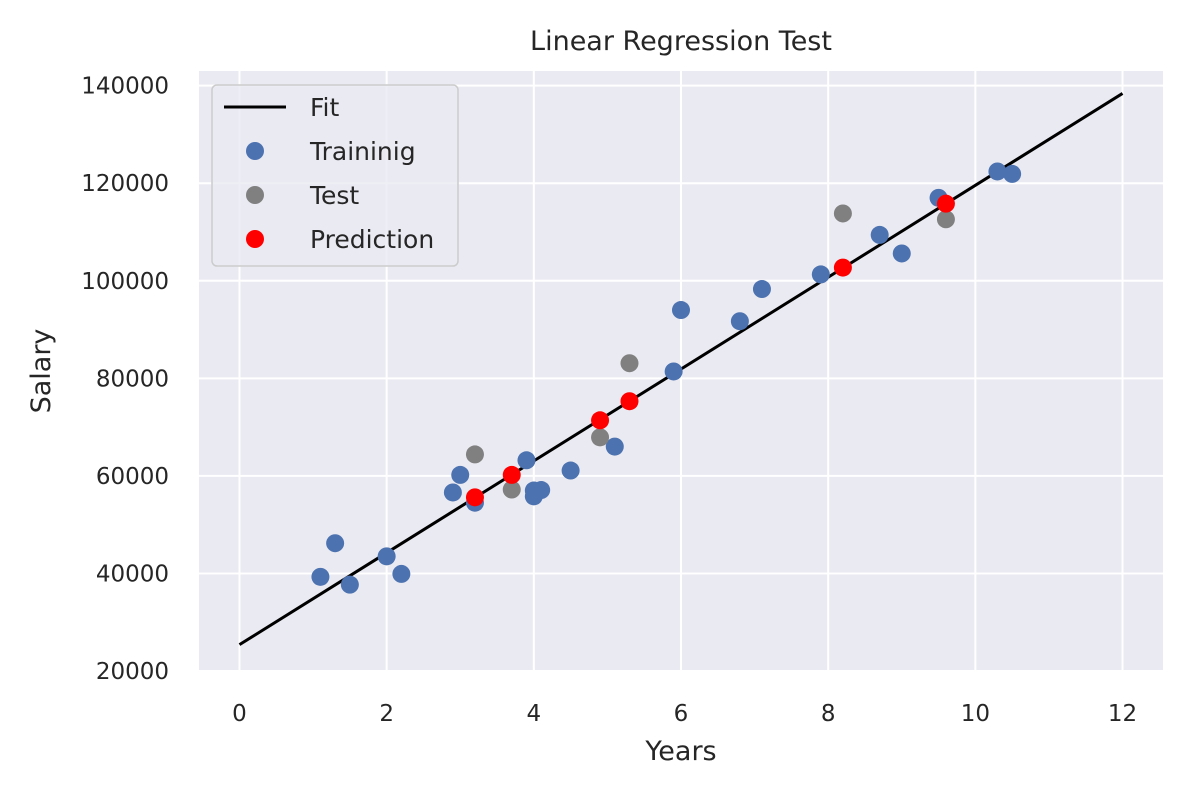  Describe the element at coordinates (975, 714) in the screenshot. I see `x-tick-label: 10` at that location.